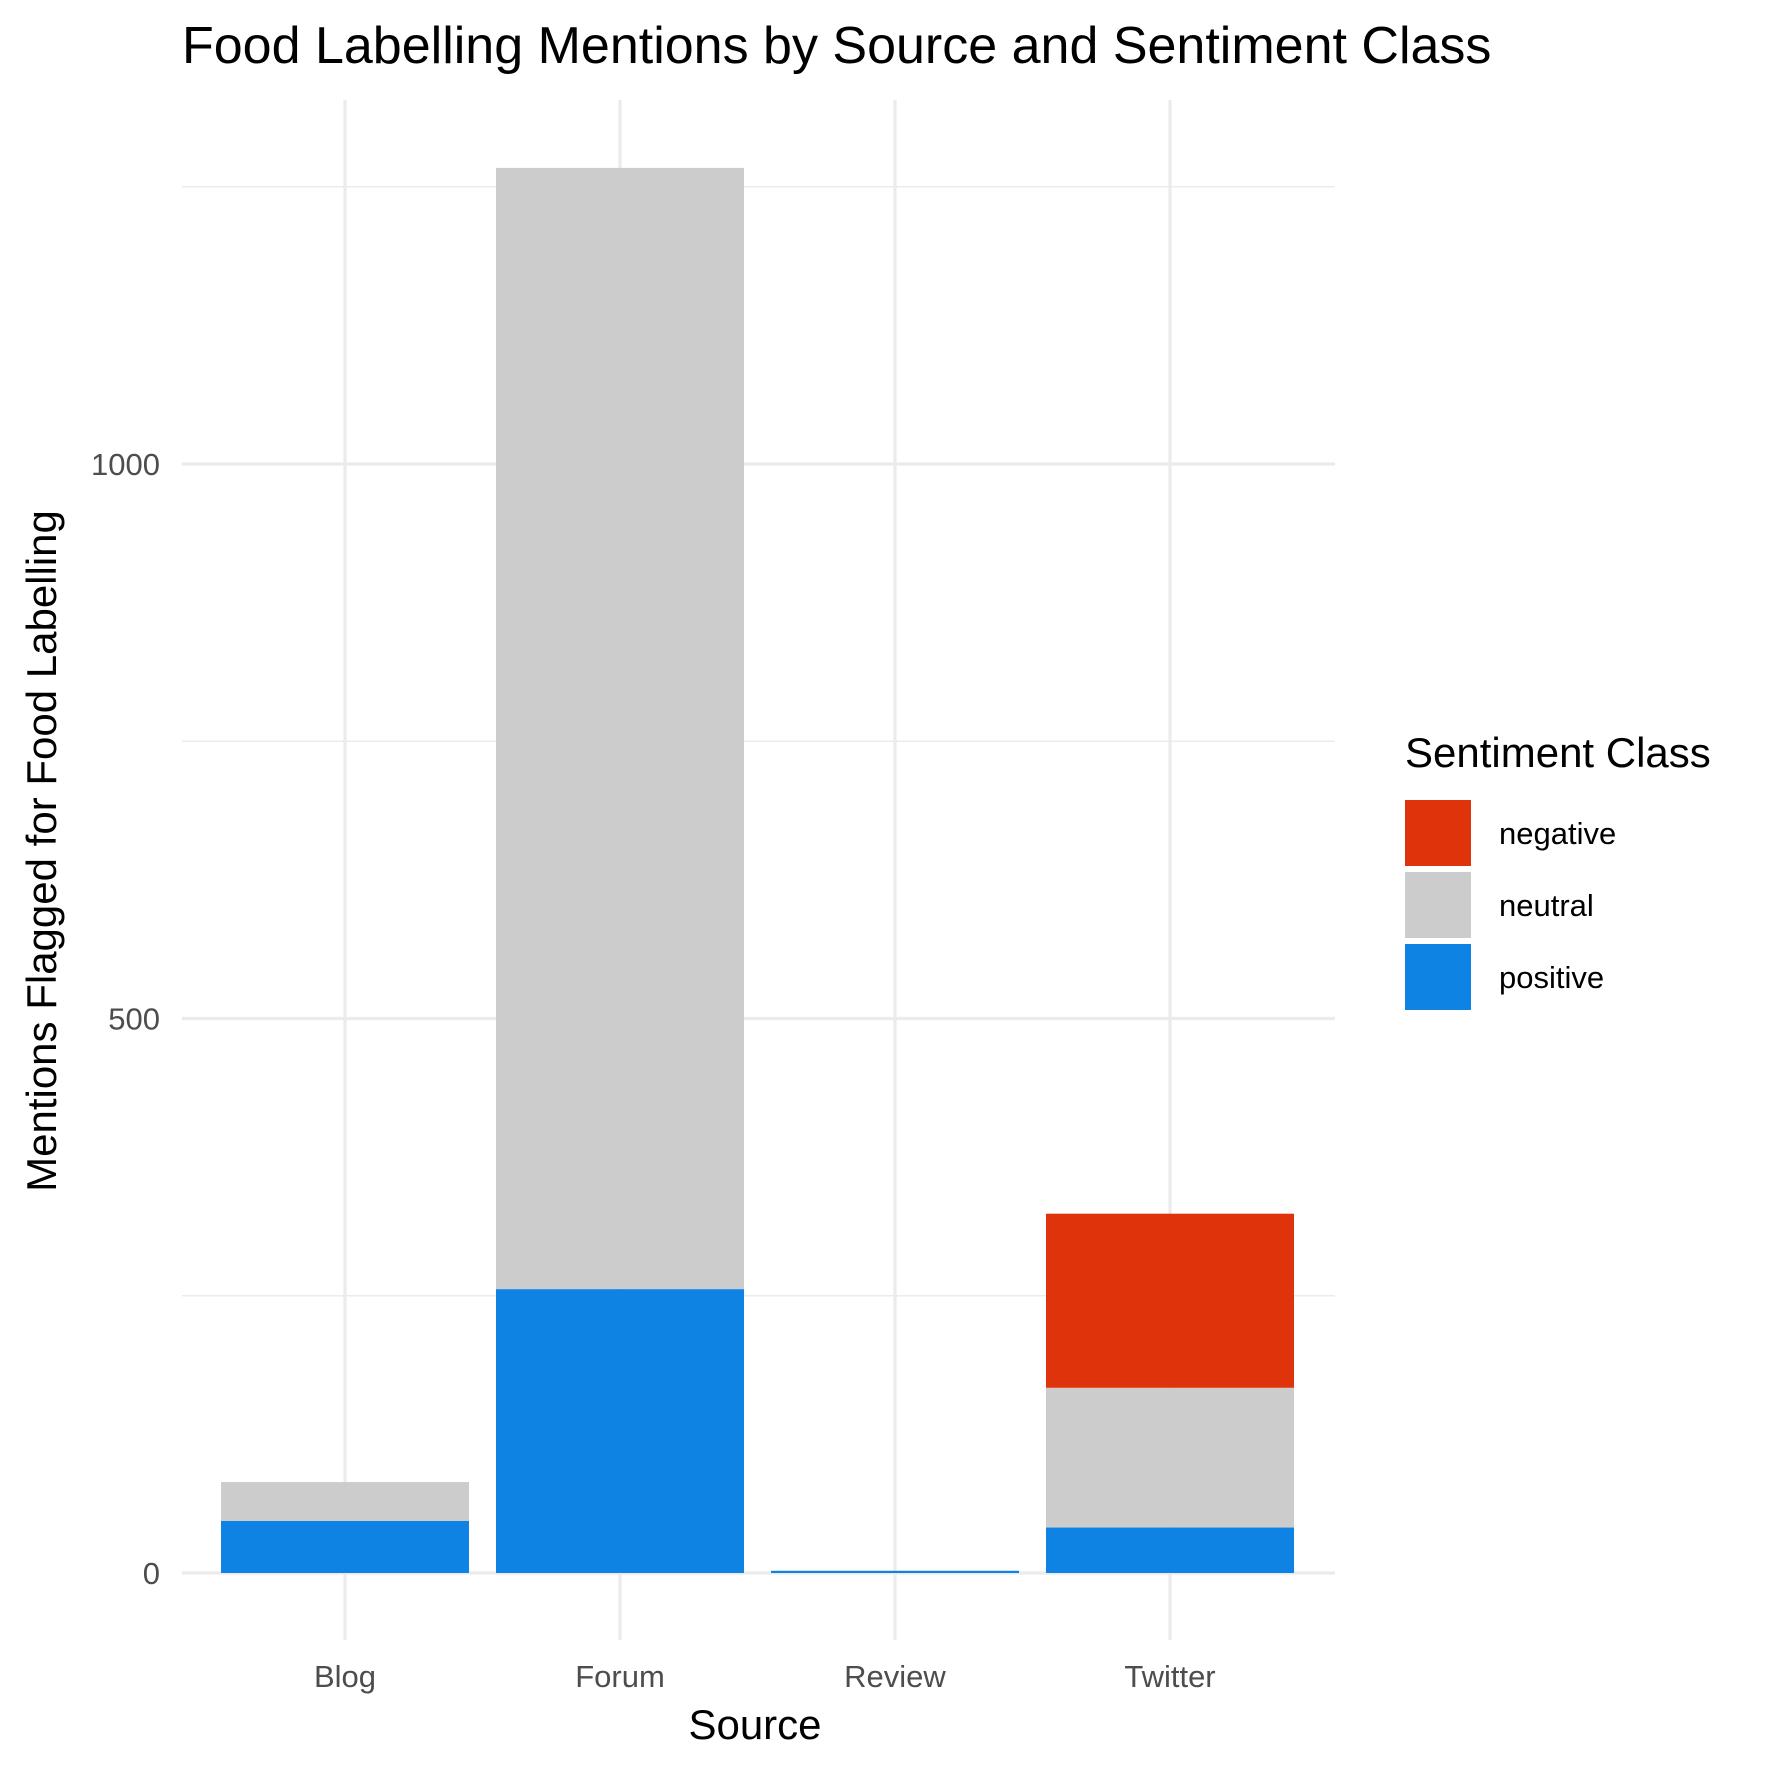 The image size is (1771, 1771). Describe the element at coordinates (1169, 1676) in the screenshot. I see `x-tick-label: Twitter` at that location.